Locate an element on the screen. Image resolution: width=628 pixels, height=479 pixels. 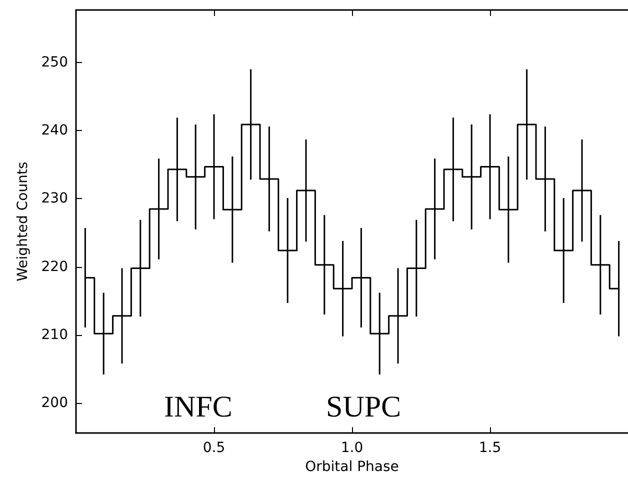
x-axis-title: Orbital Phase is located at coordinates (352, 467).